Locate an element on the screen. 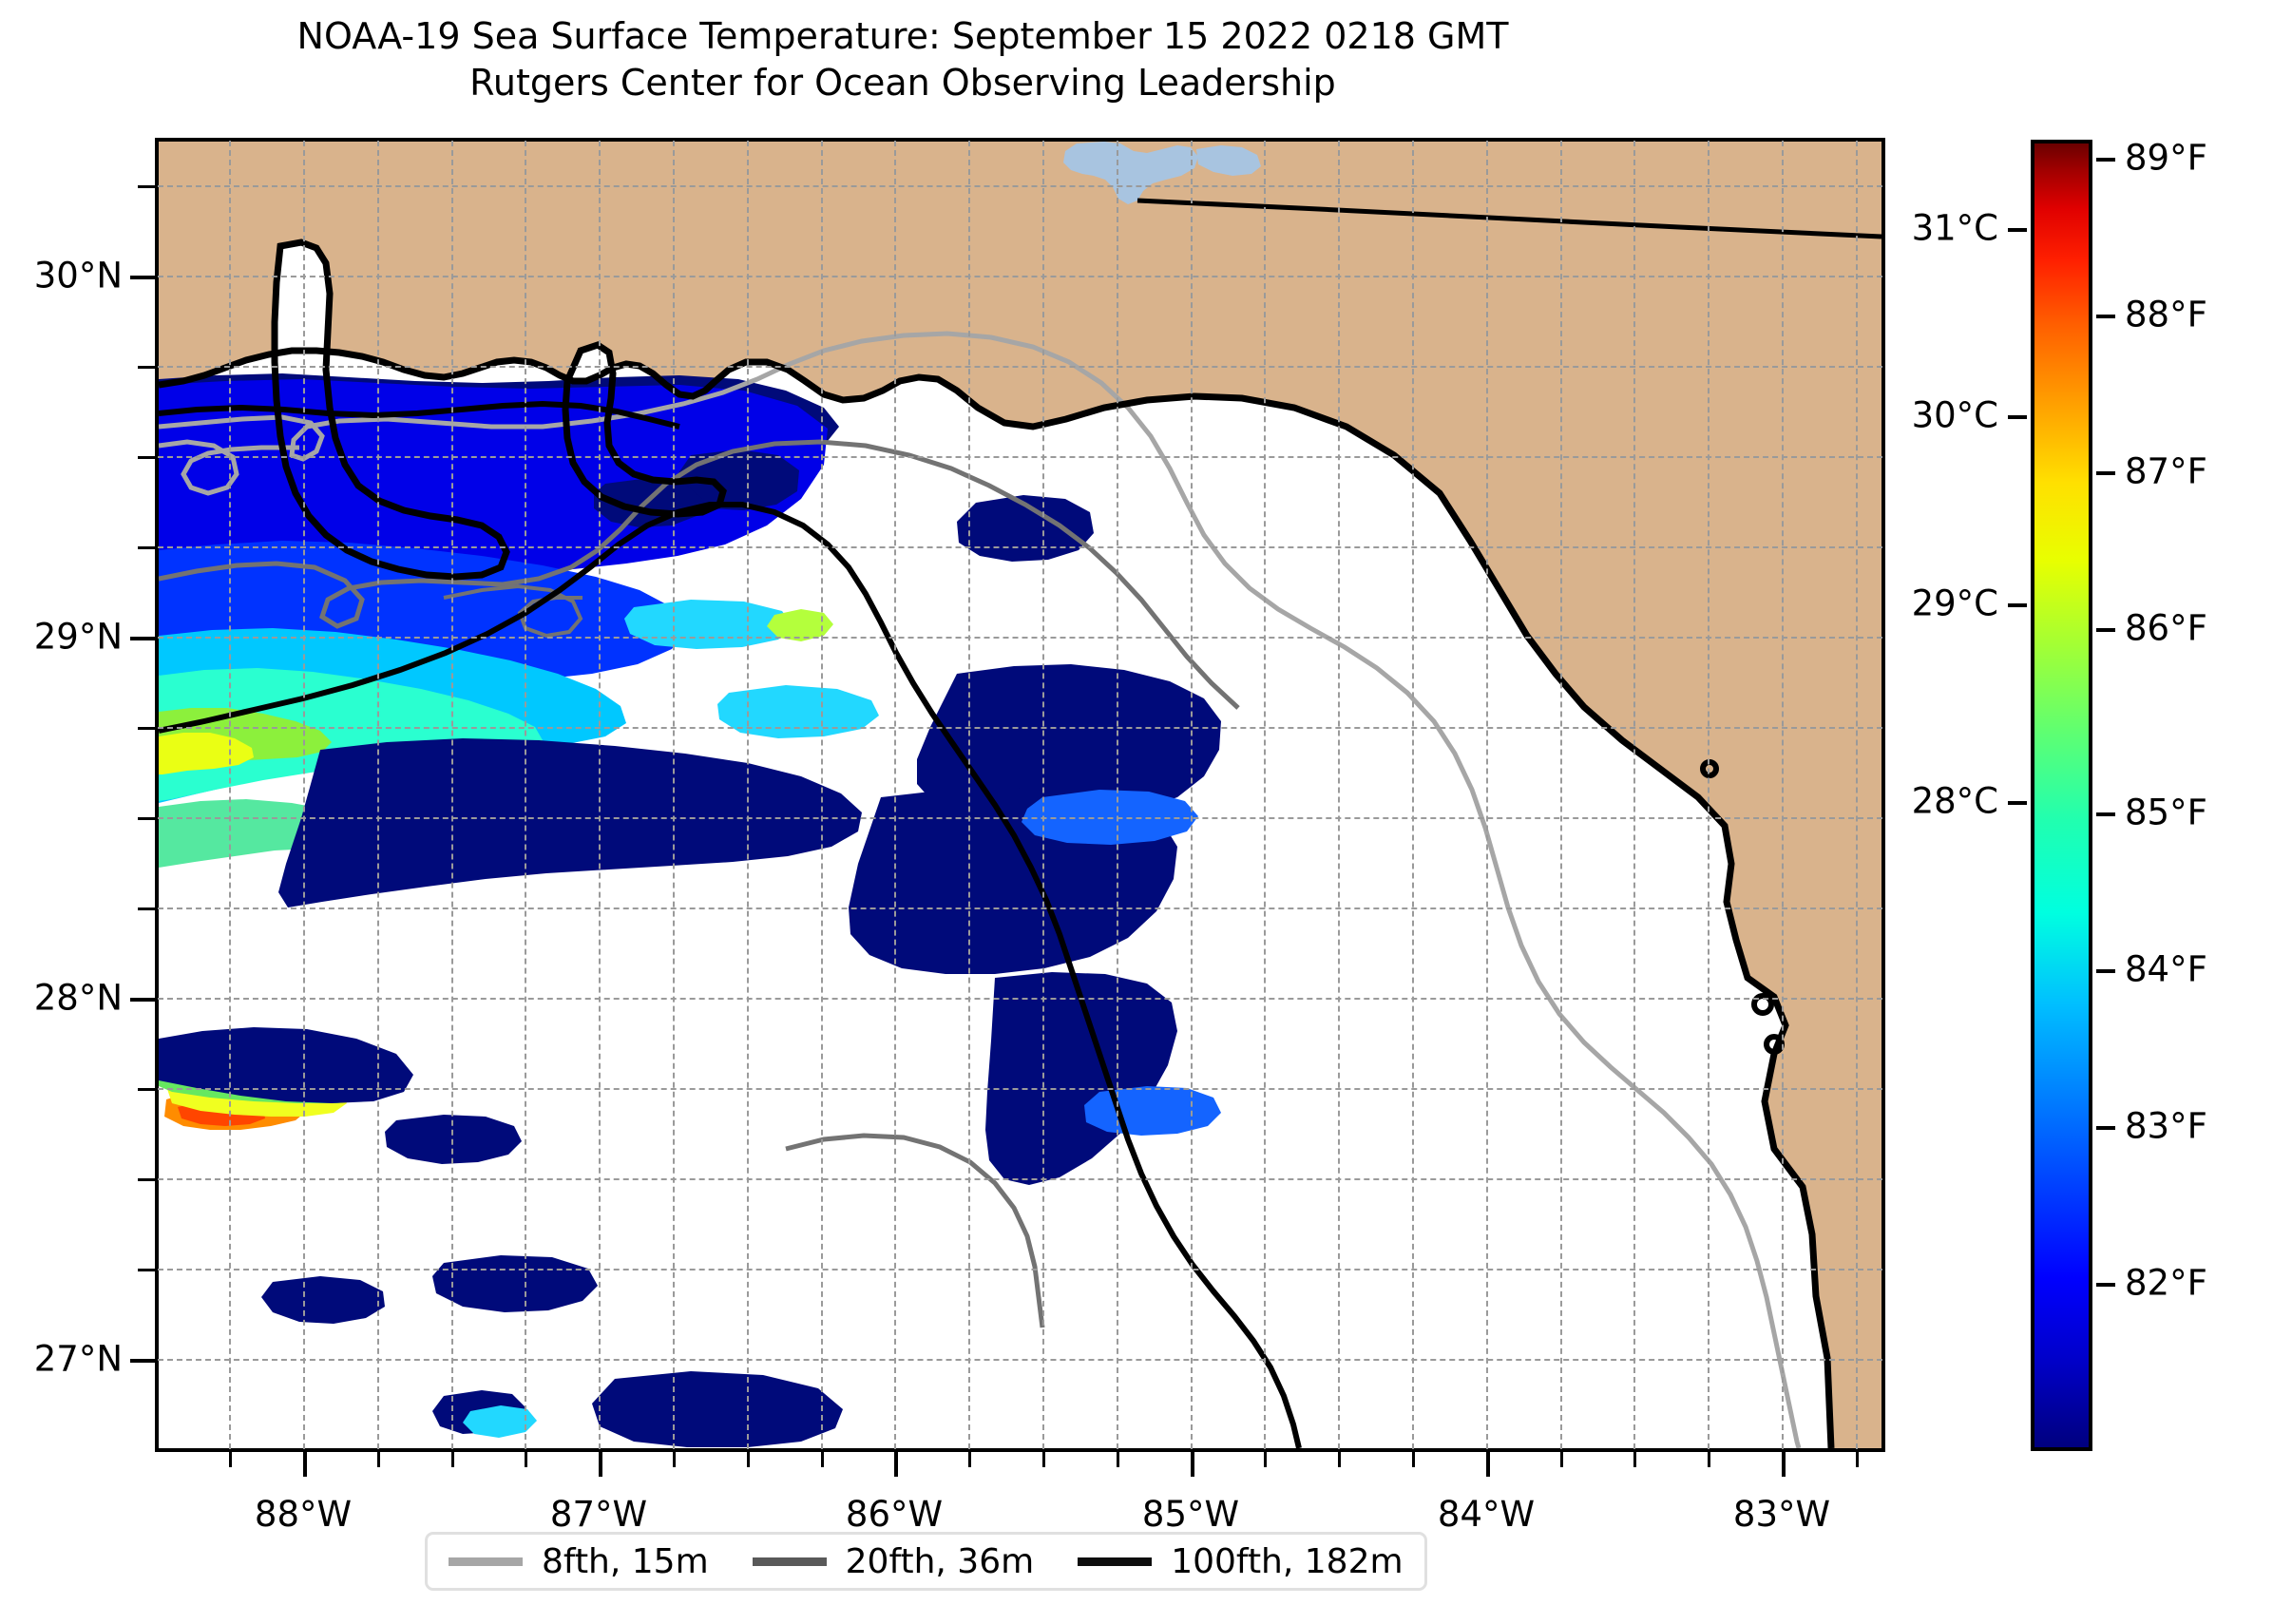 The width and height of the screenshot is (2292, 1624). cbar-label-31c: 31°C is located at coordinates (1954, 228).